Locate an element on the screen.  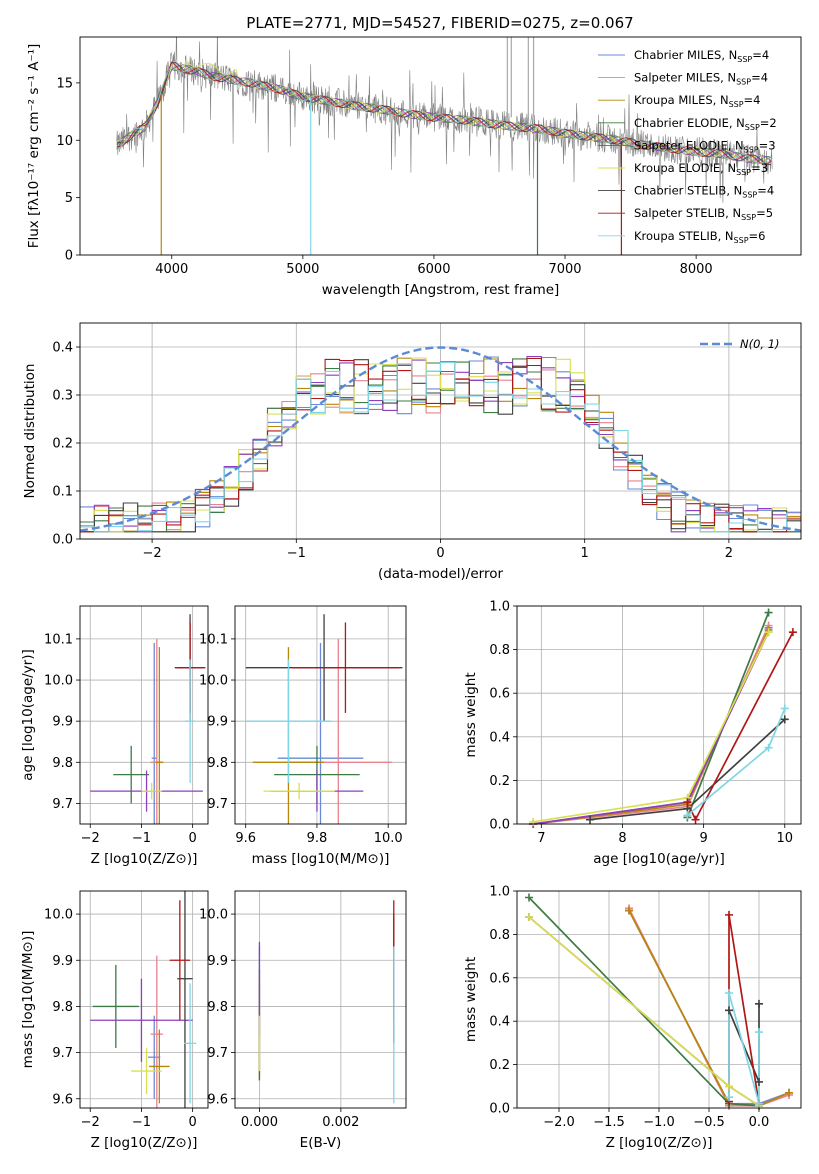
x-tick-label: 7 is located at coordinates (541, 838).